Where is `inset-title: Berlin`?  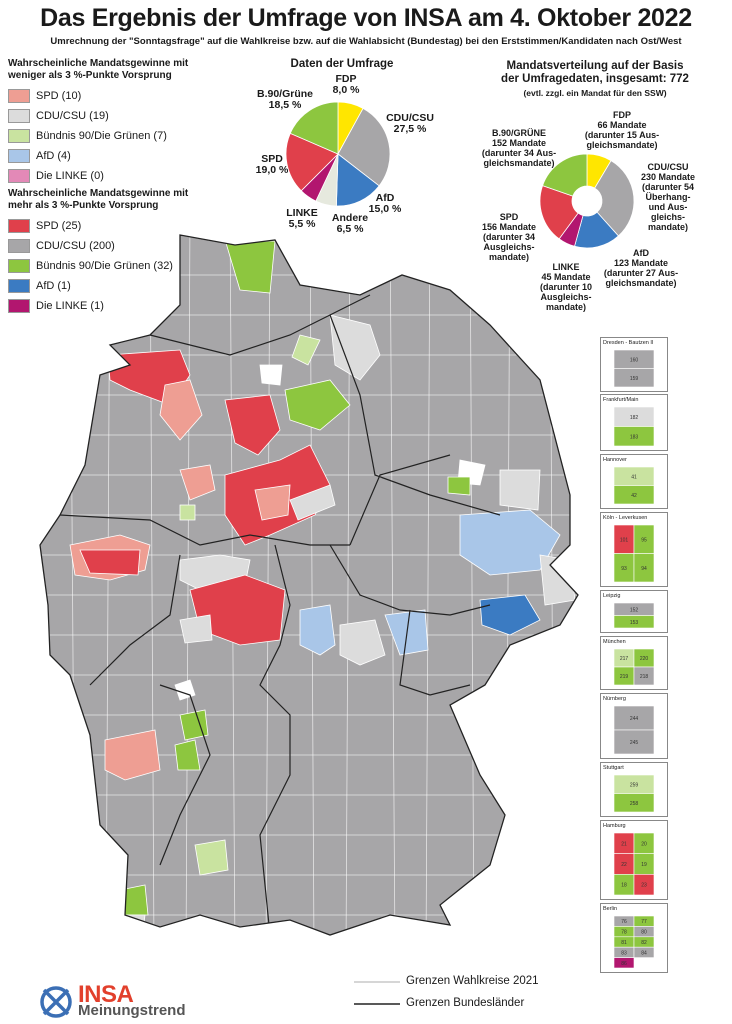
inset-title: Berlin is located at coordinates (610, 909).